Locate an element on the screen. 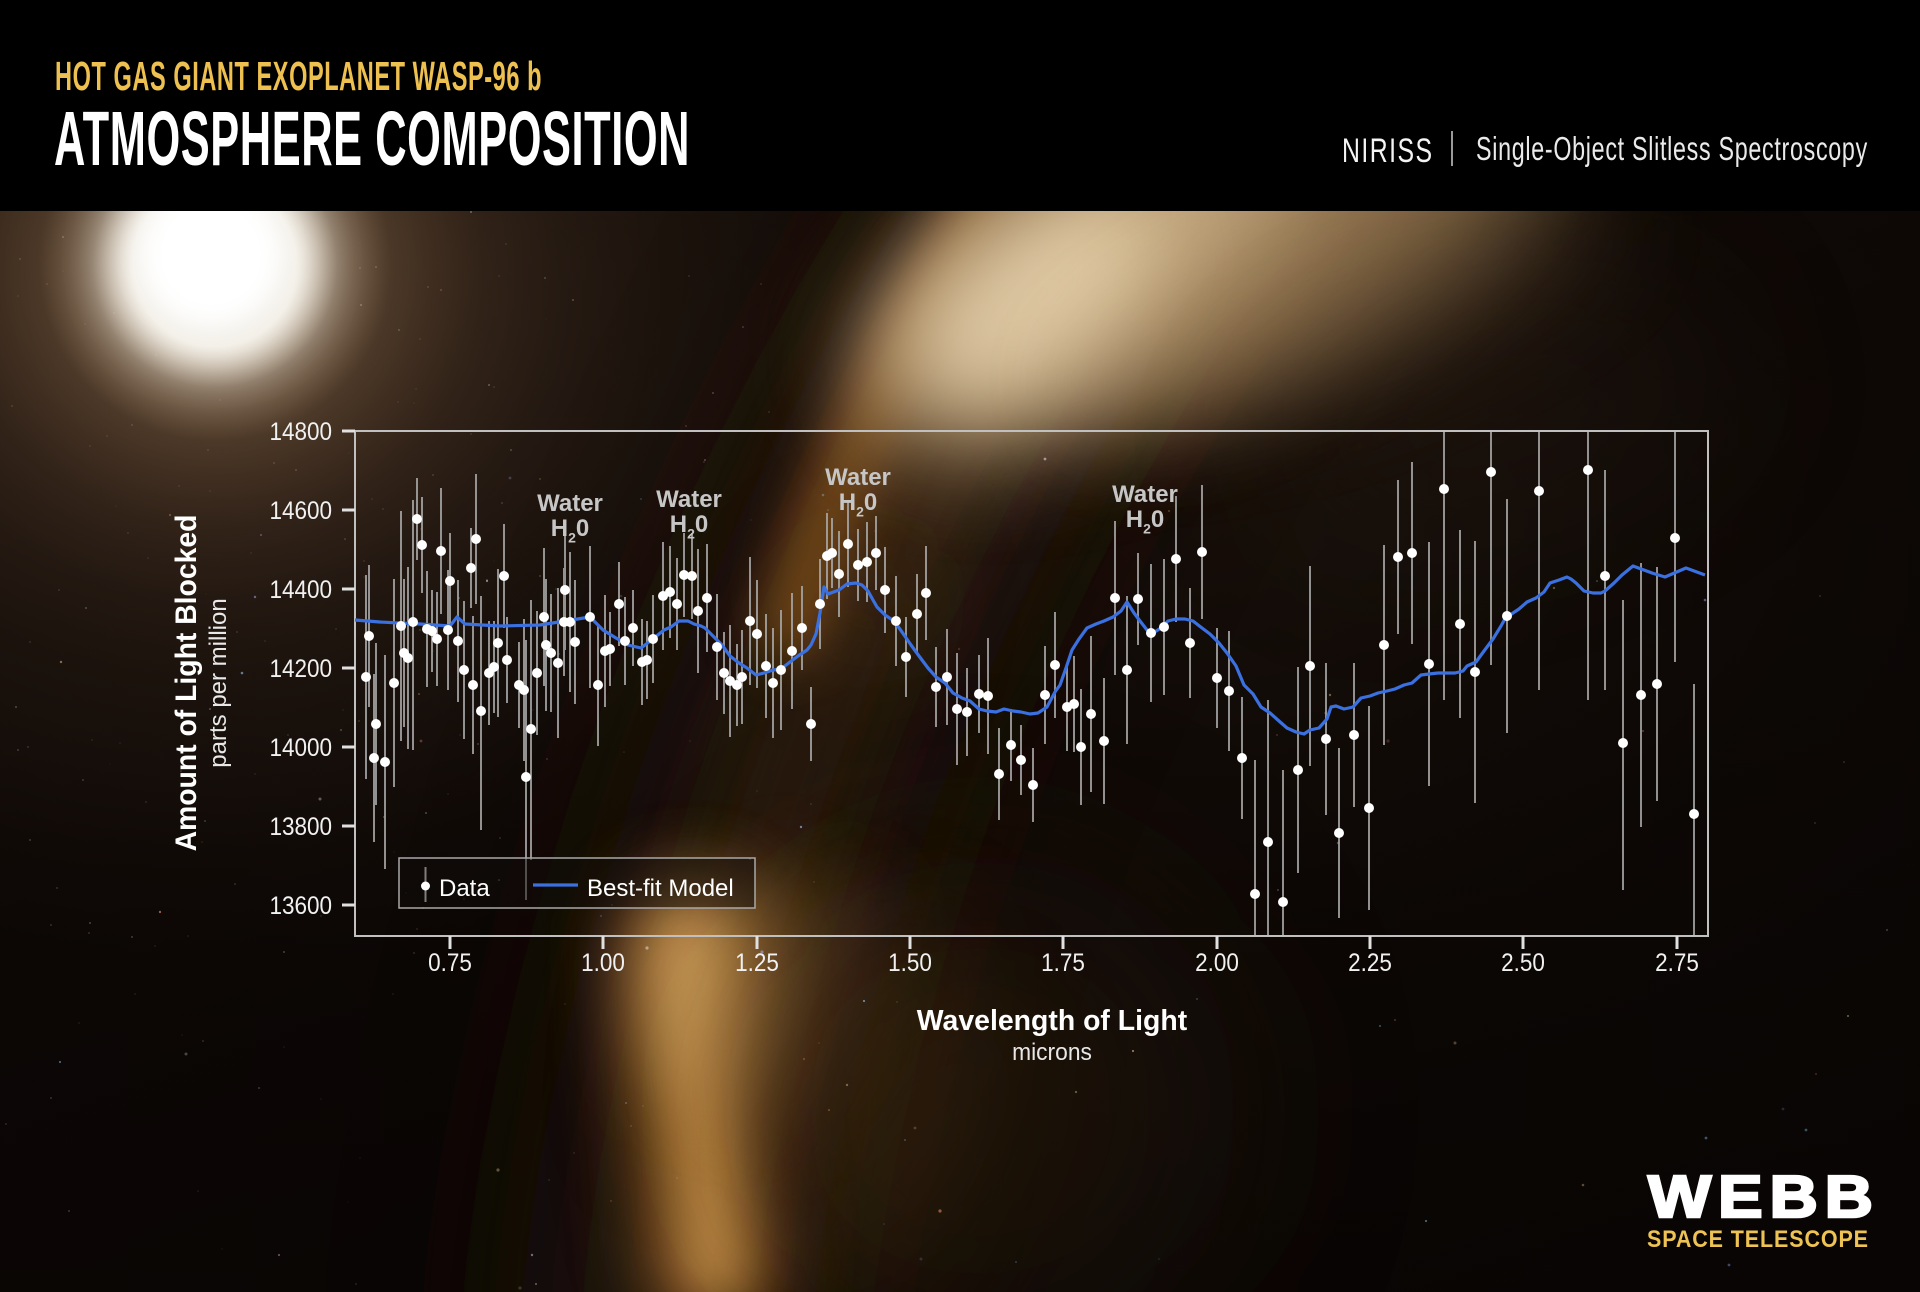 Image resolution: width=1920 pixels, height=1292 pixels. svg-text: 14800 is located at coordinates (300, 432).